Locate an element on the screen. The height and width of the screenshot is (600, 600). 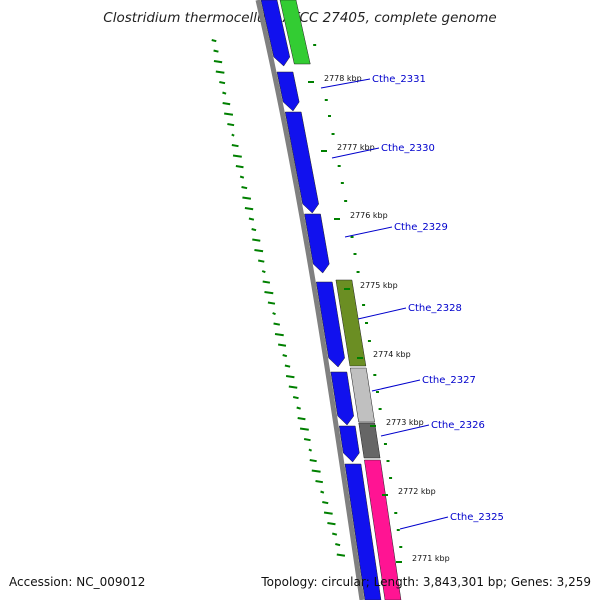
gene-label: Cthe_2331 is located at coordinates (399, 79).